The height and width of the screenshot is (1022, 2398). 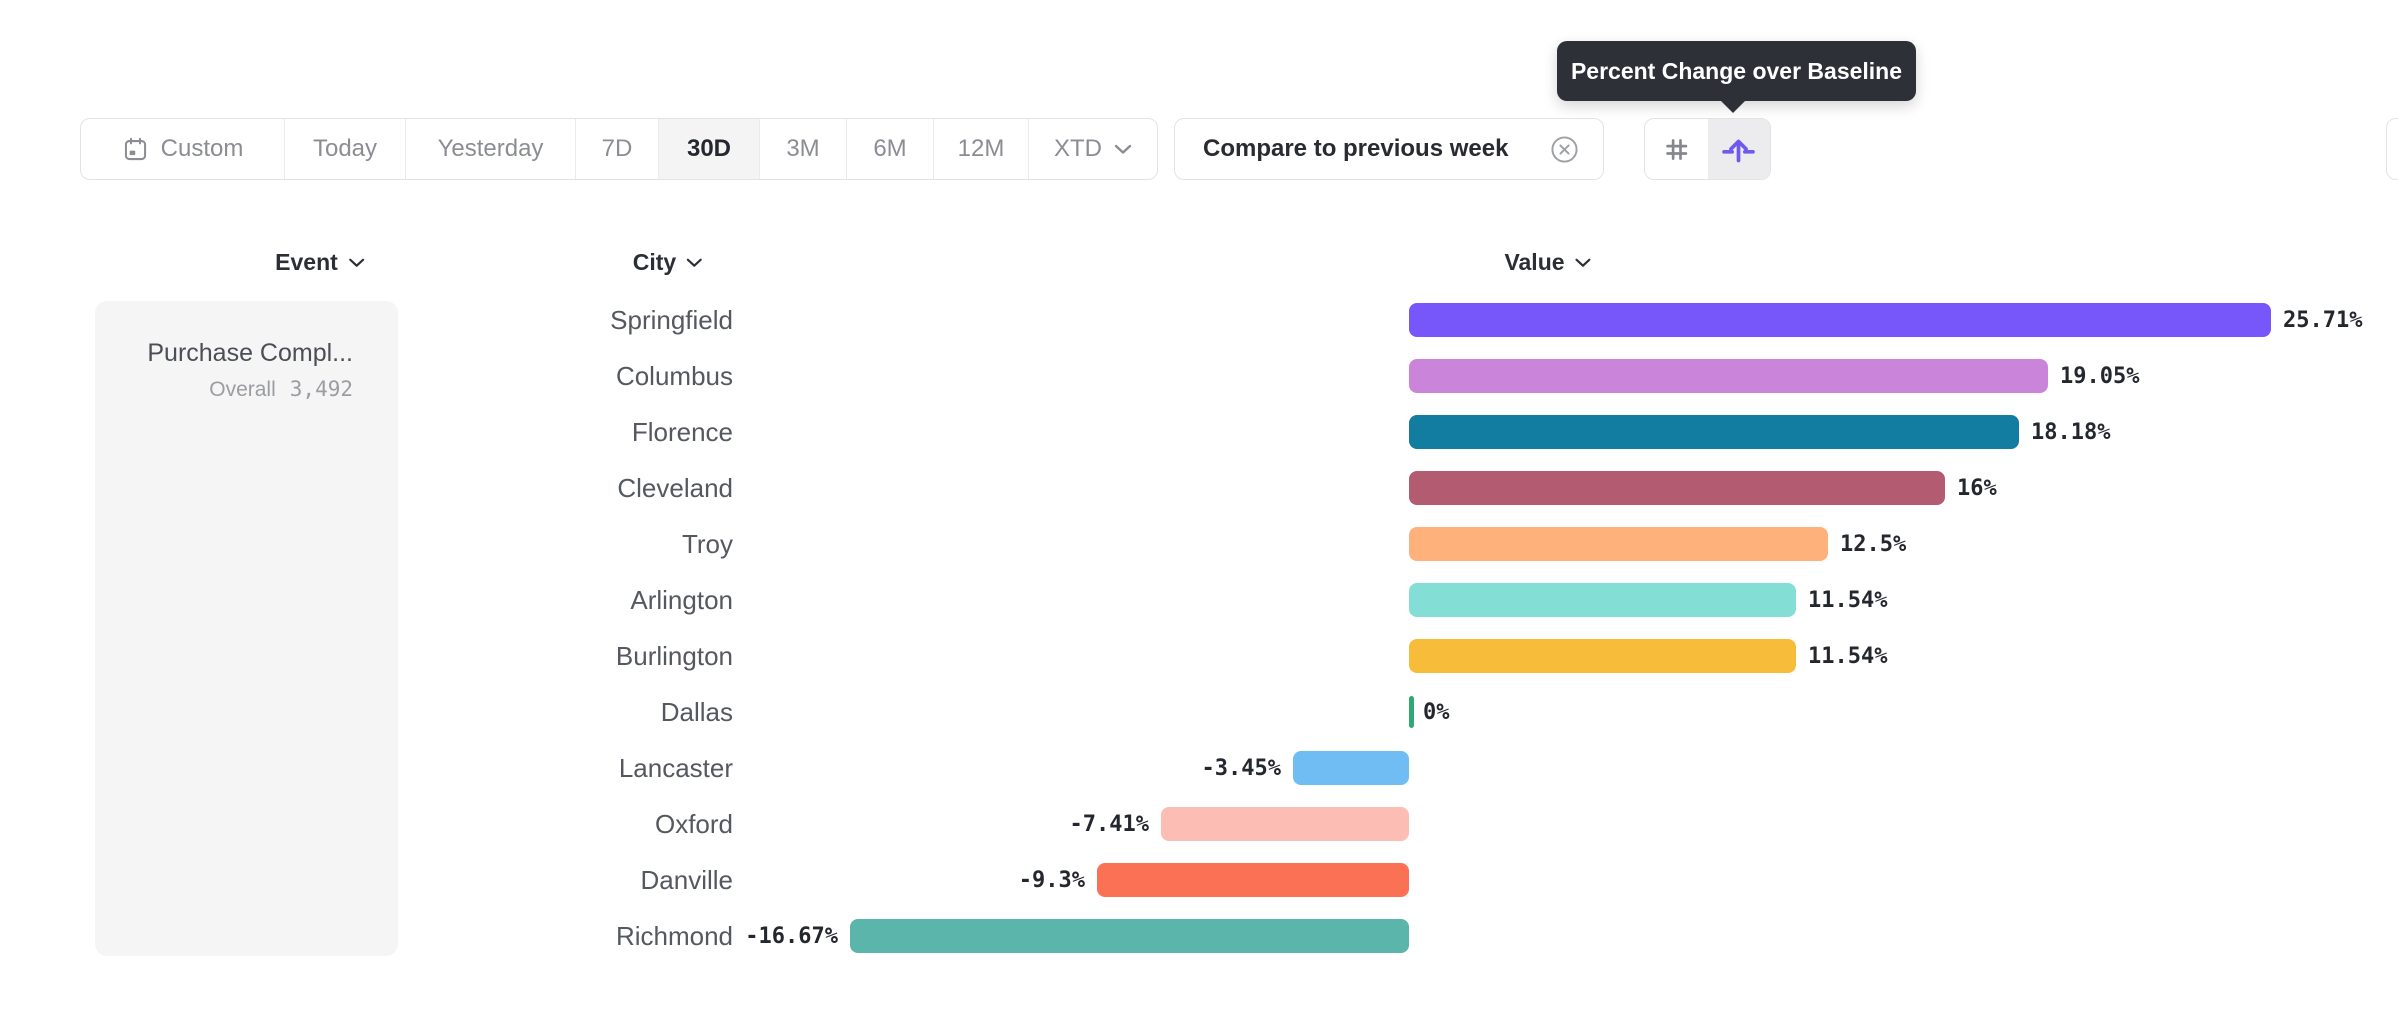 I want to click on hash-icon, so click(x=1676, y=149).